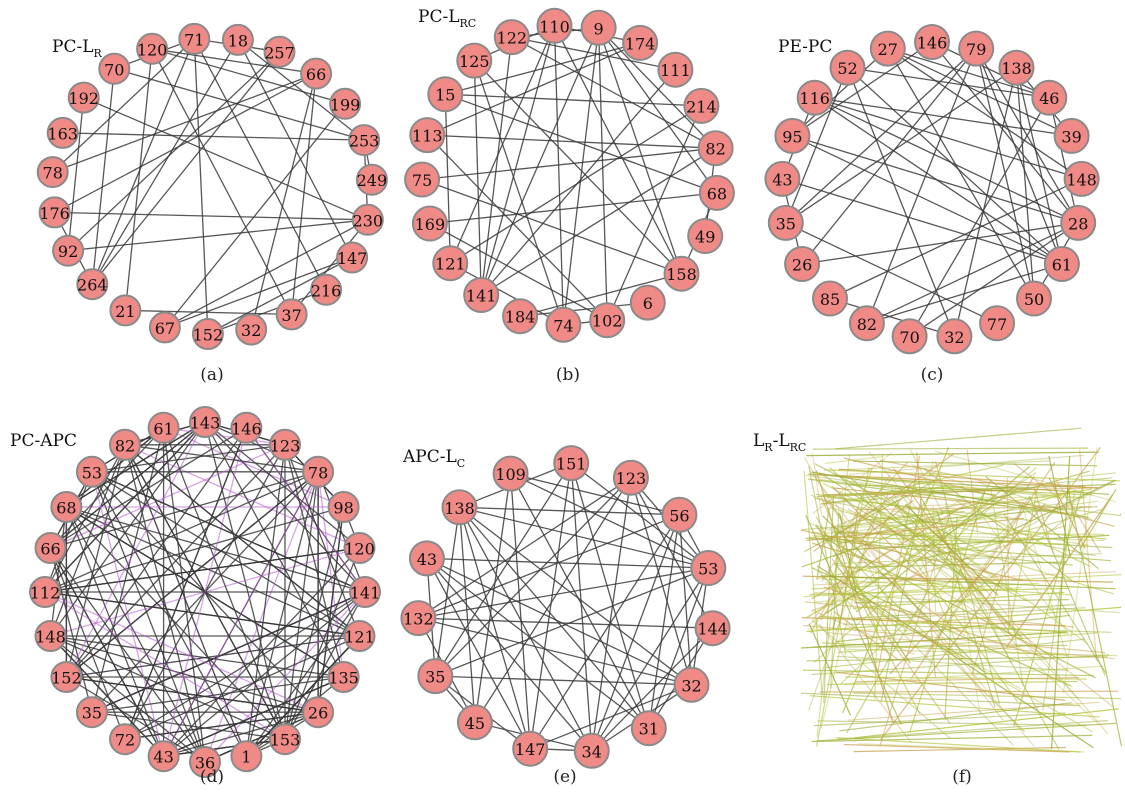 The image size is (1125, 797). I want to click on node-label: 26, so click(318, 713).